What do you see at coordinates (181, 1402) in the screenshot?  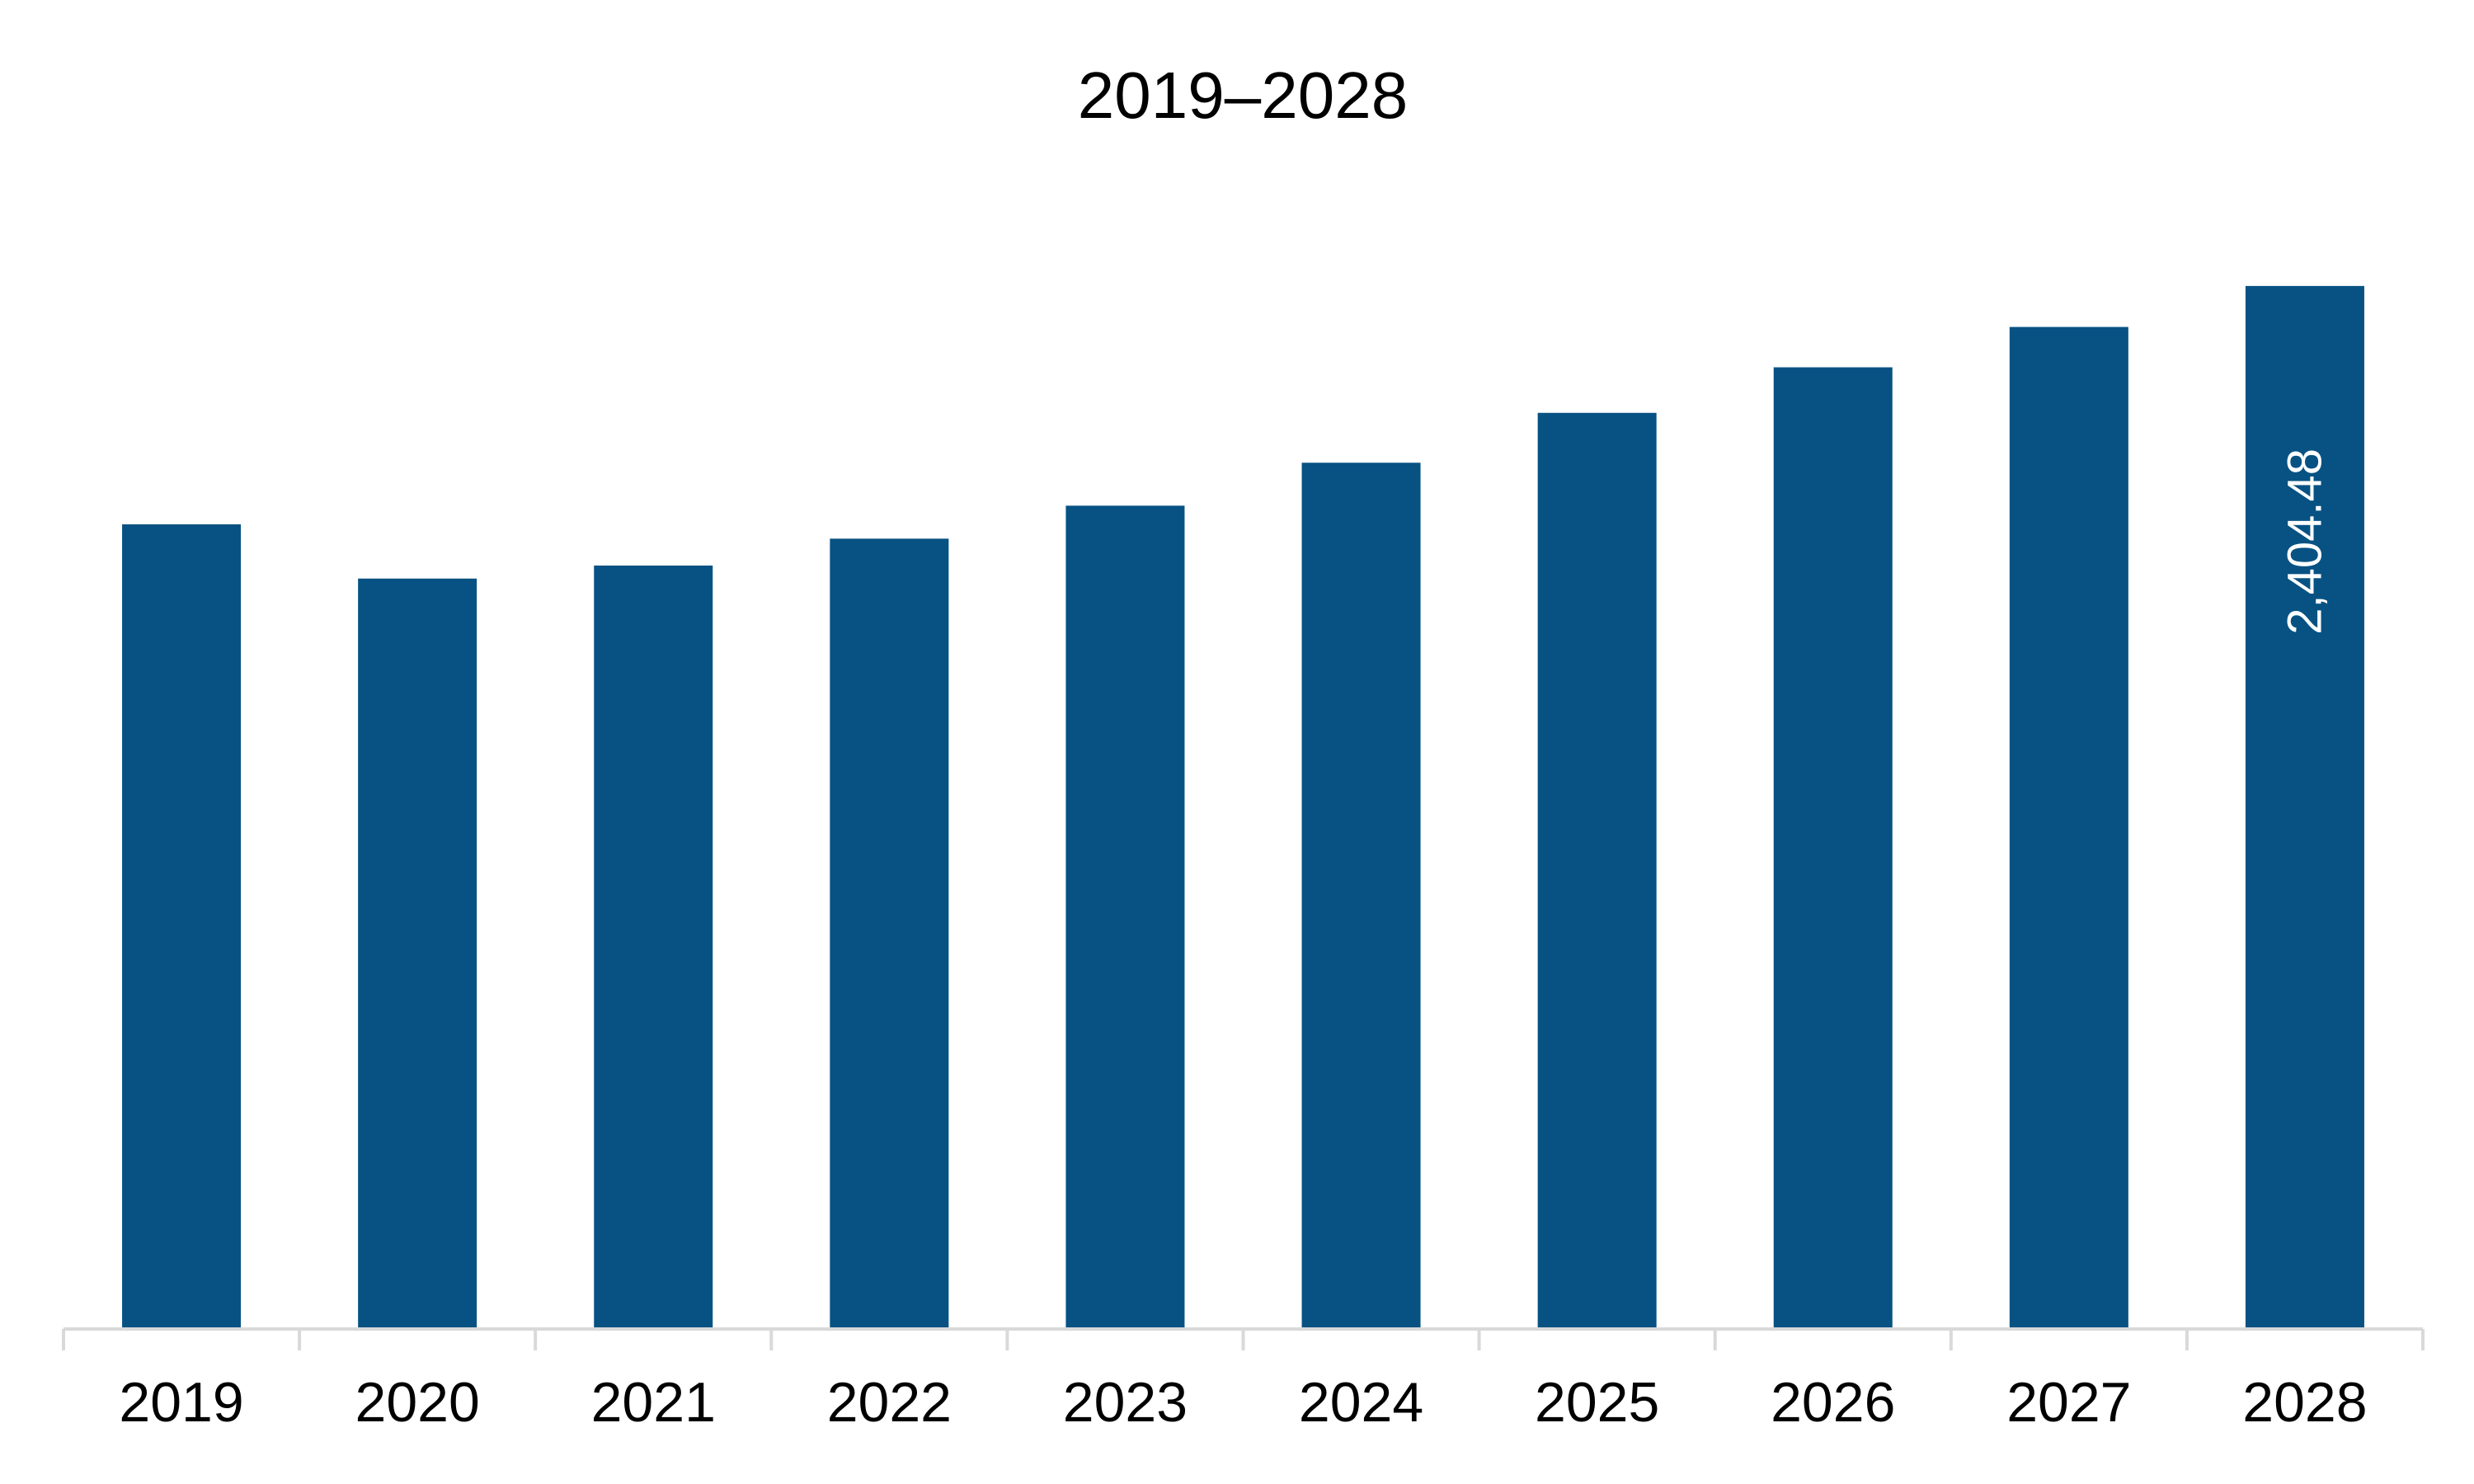 I see `x-tick-label-2019: 2019` at bounding box center [181, 1402].